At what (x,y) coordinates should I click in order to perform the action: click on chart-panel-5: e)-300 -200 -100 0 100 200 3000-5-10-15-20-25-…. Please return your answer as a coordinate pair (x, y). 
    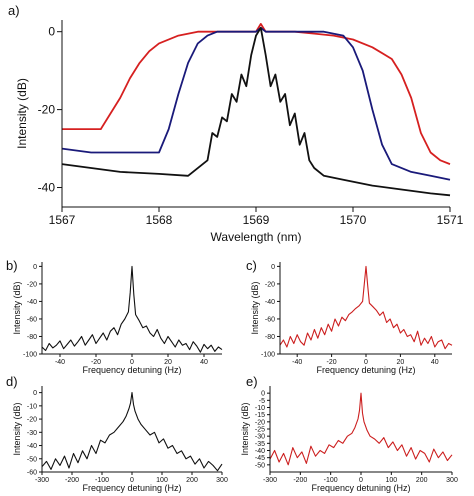
    Looking at the image, I should click on (349, 433).